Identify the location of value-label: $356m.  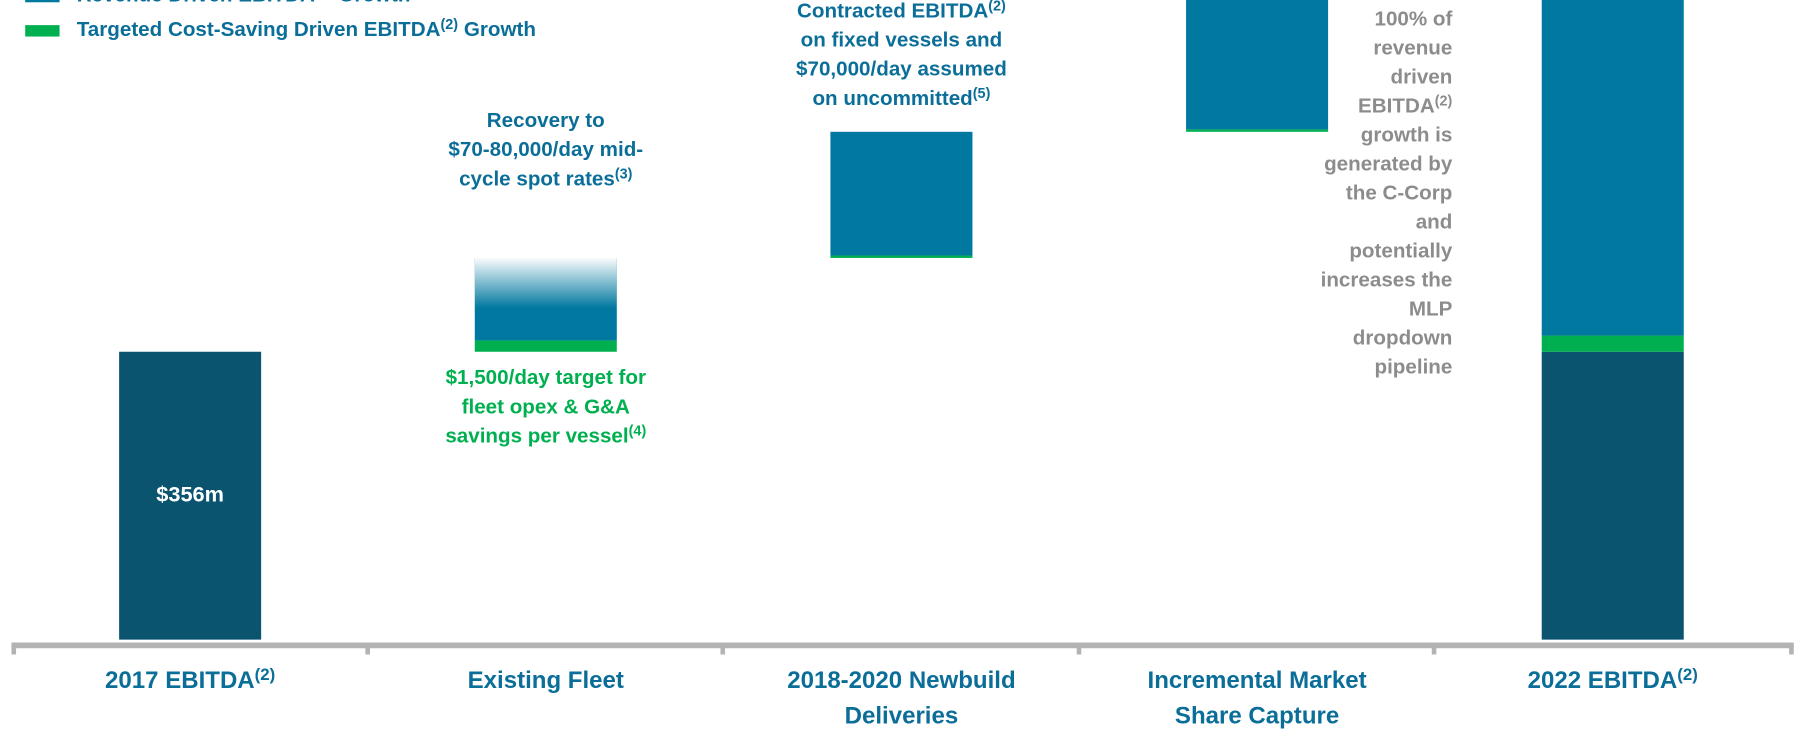
(190, 493).